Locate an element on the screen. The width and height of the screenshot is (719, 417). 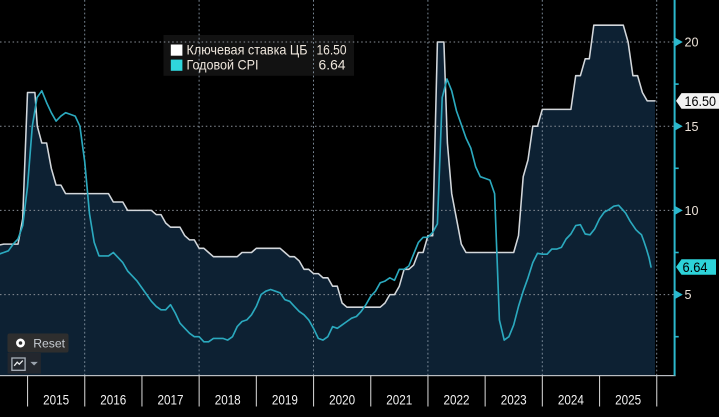
svg-text: 2025 is located at coordinates (628, 400).